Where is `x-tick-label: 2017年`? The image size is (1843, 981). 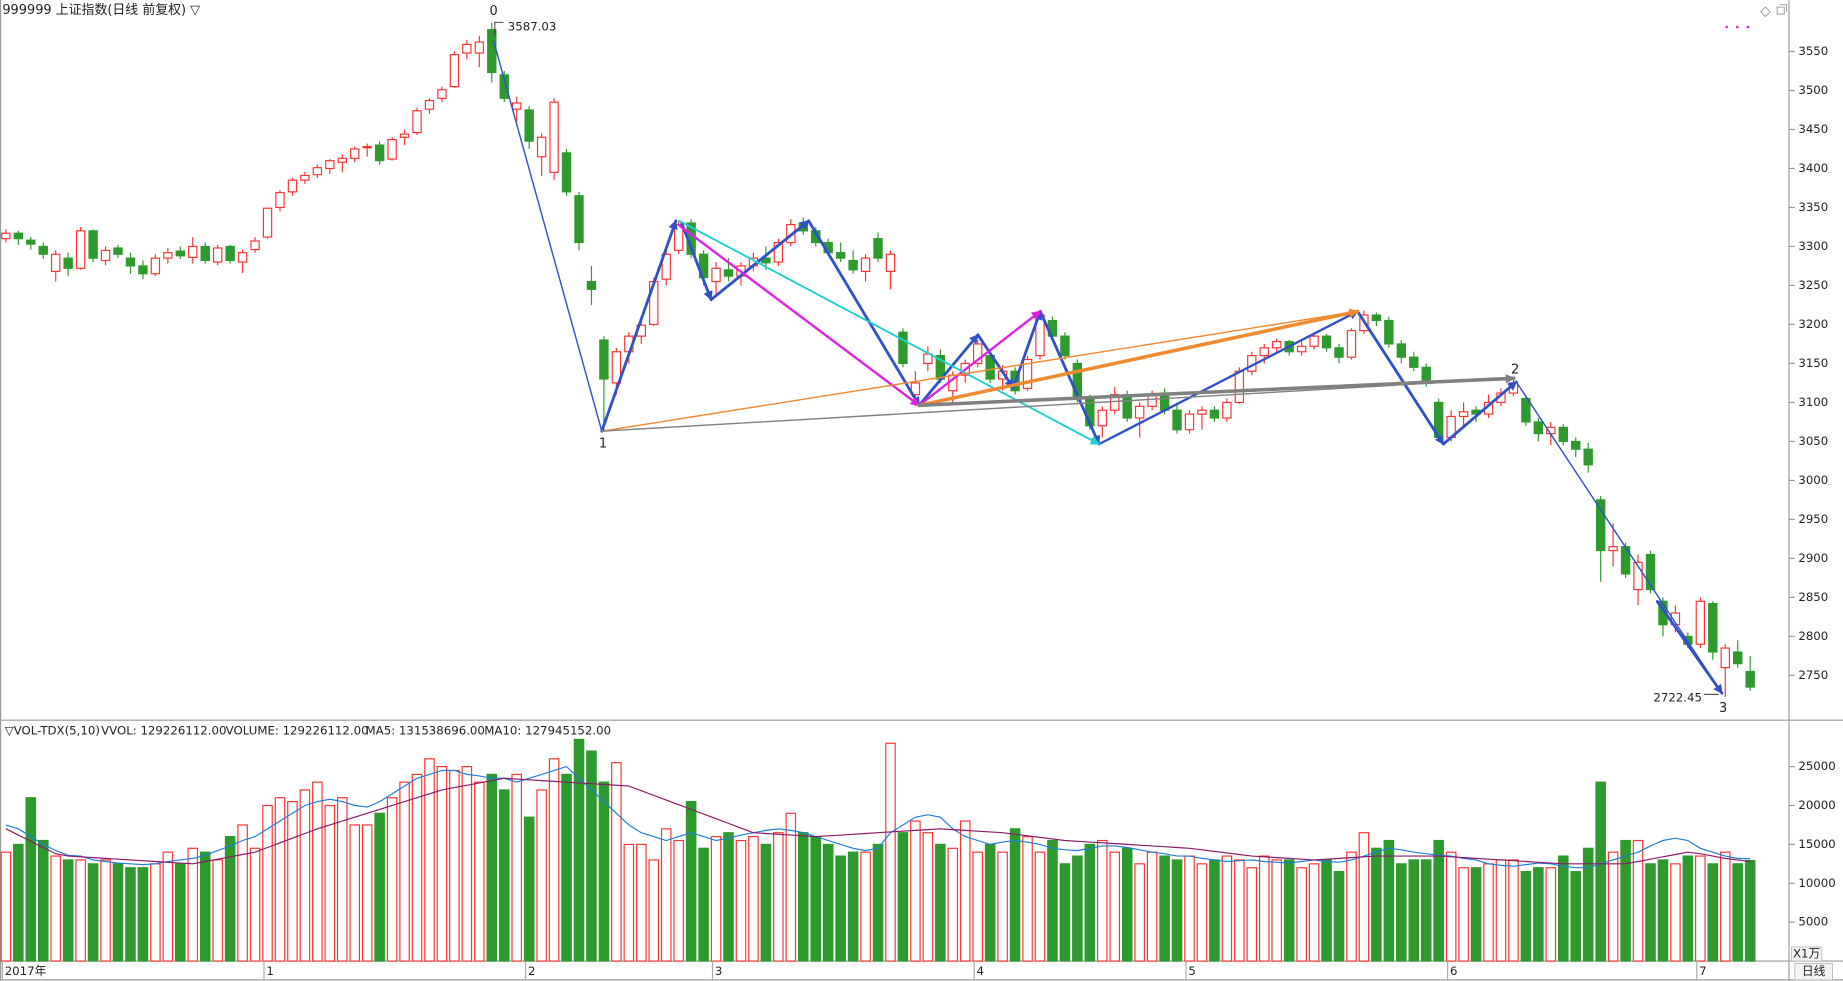 x-tick-label: 2017年 is located at coordinates (26, 971).